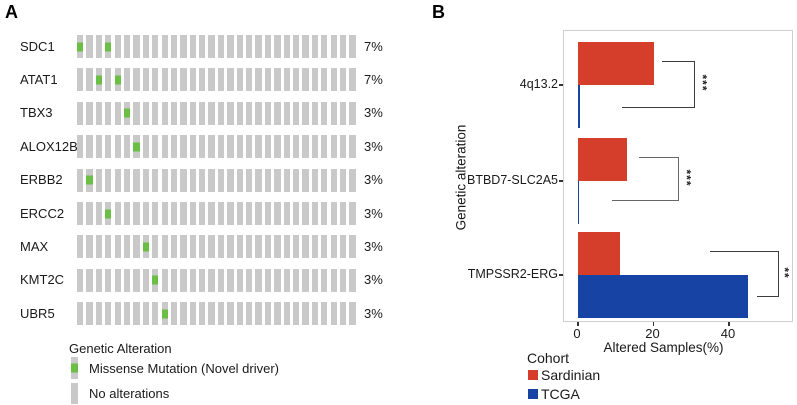 This screenshot has height=405, width=797. What do you see at coordinates (561, 85) in the screenshot?
I see `y-axis-tick` at bounding box center [561, 85].